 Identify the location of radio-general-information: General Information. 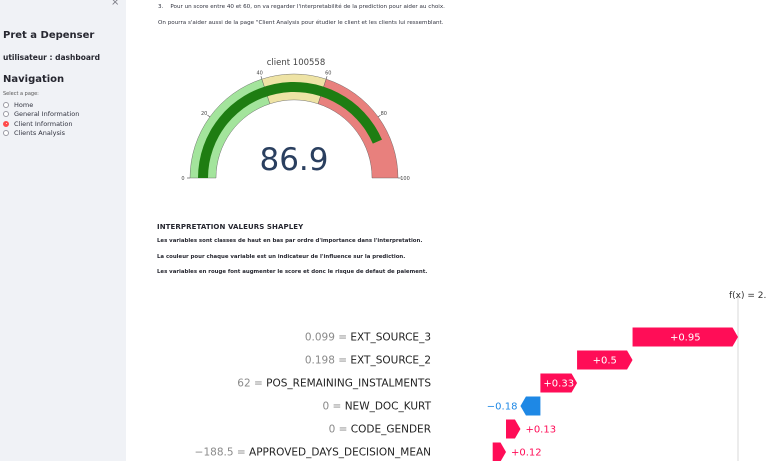
(64, 115).